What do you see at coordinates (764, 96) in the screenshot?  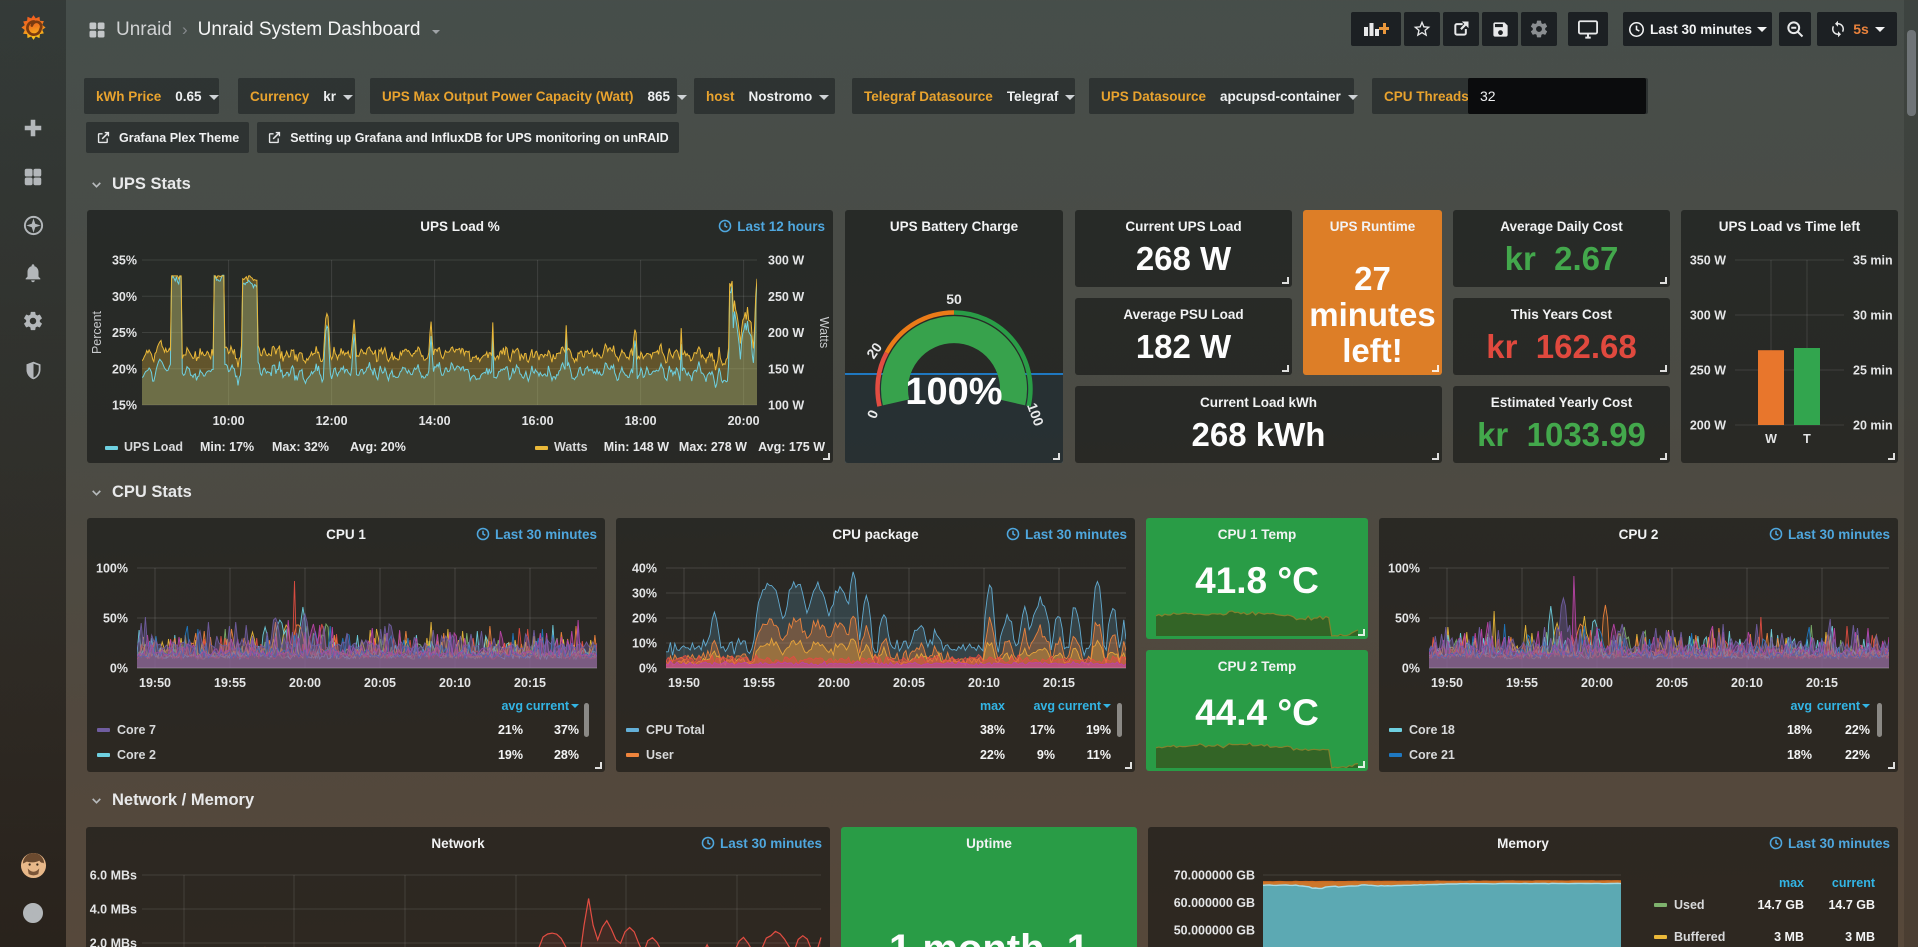 I see `variable-host: host Nostromo` at bounding box center [764, 96].